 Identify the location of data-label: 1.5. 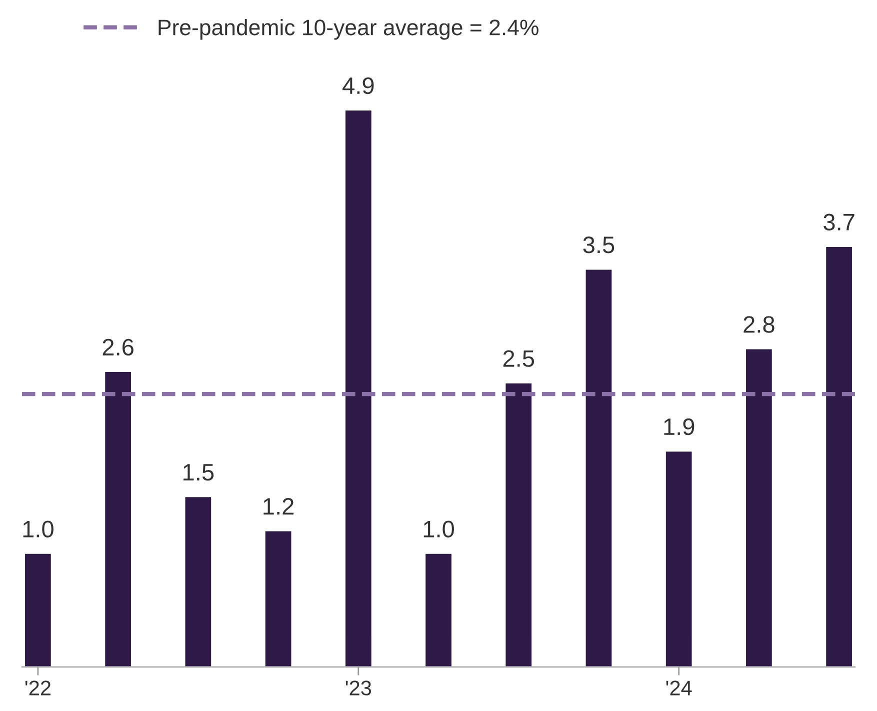
(199, 472).